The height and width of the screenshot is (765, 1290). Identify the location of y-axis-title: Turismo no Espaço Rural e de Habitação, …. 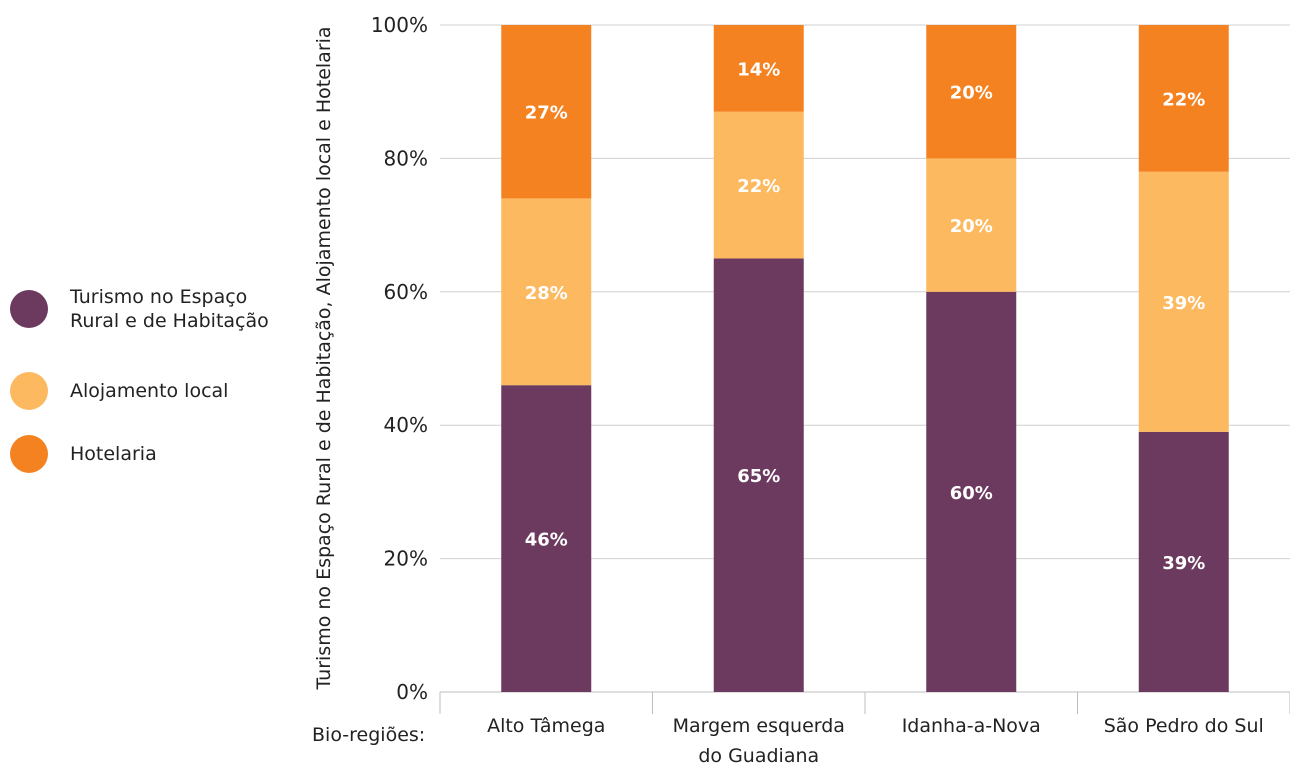
(324, 358).